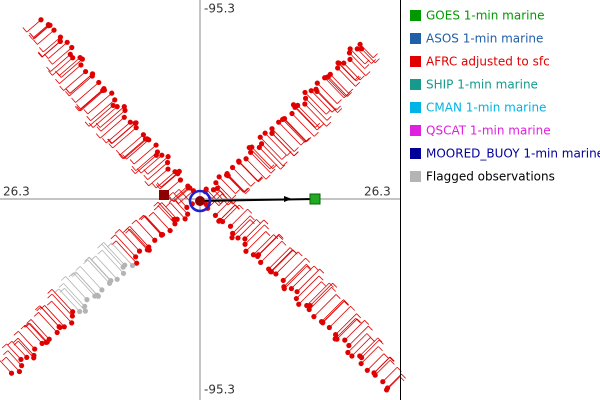 The height and width of the screenshot is (400, 600). What do you see at coordinates (219, 9) in the screenshot?
I see `top-label: -95.3` at bounding box center [219, 9].